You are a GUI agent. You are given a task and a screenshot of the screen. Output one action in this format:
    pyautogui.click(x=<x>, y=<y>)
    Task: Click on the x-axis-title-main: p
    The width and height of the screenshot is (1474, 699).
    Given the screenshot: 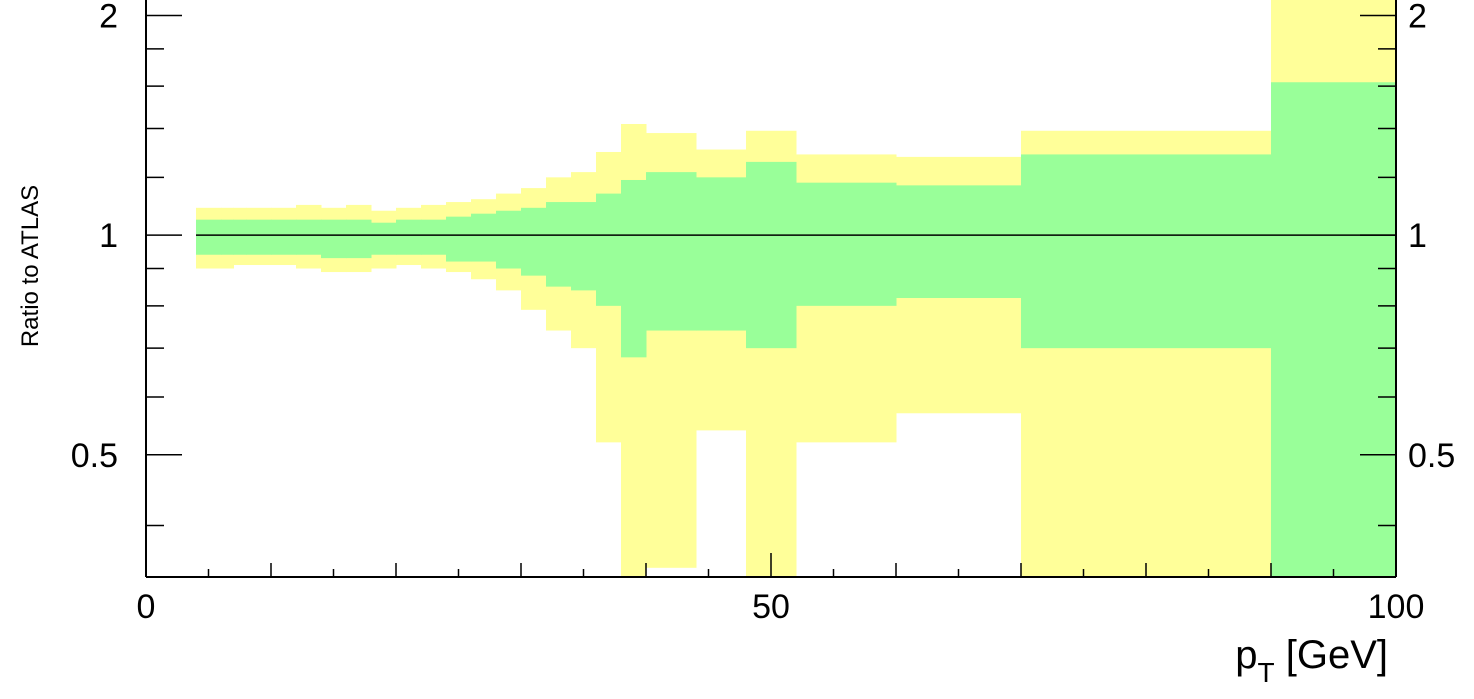 What is the action you would take?
    pyautogui.click(x=1246, y=655)
    